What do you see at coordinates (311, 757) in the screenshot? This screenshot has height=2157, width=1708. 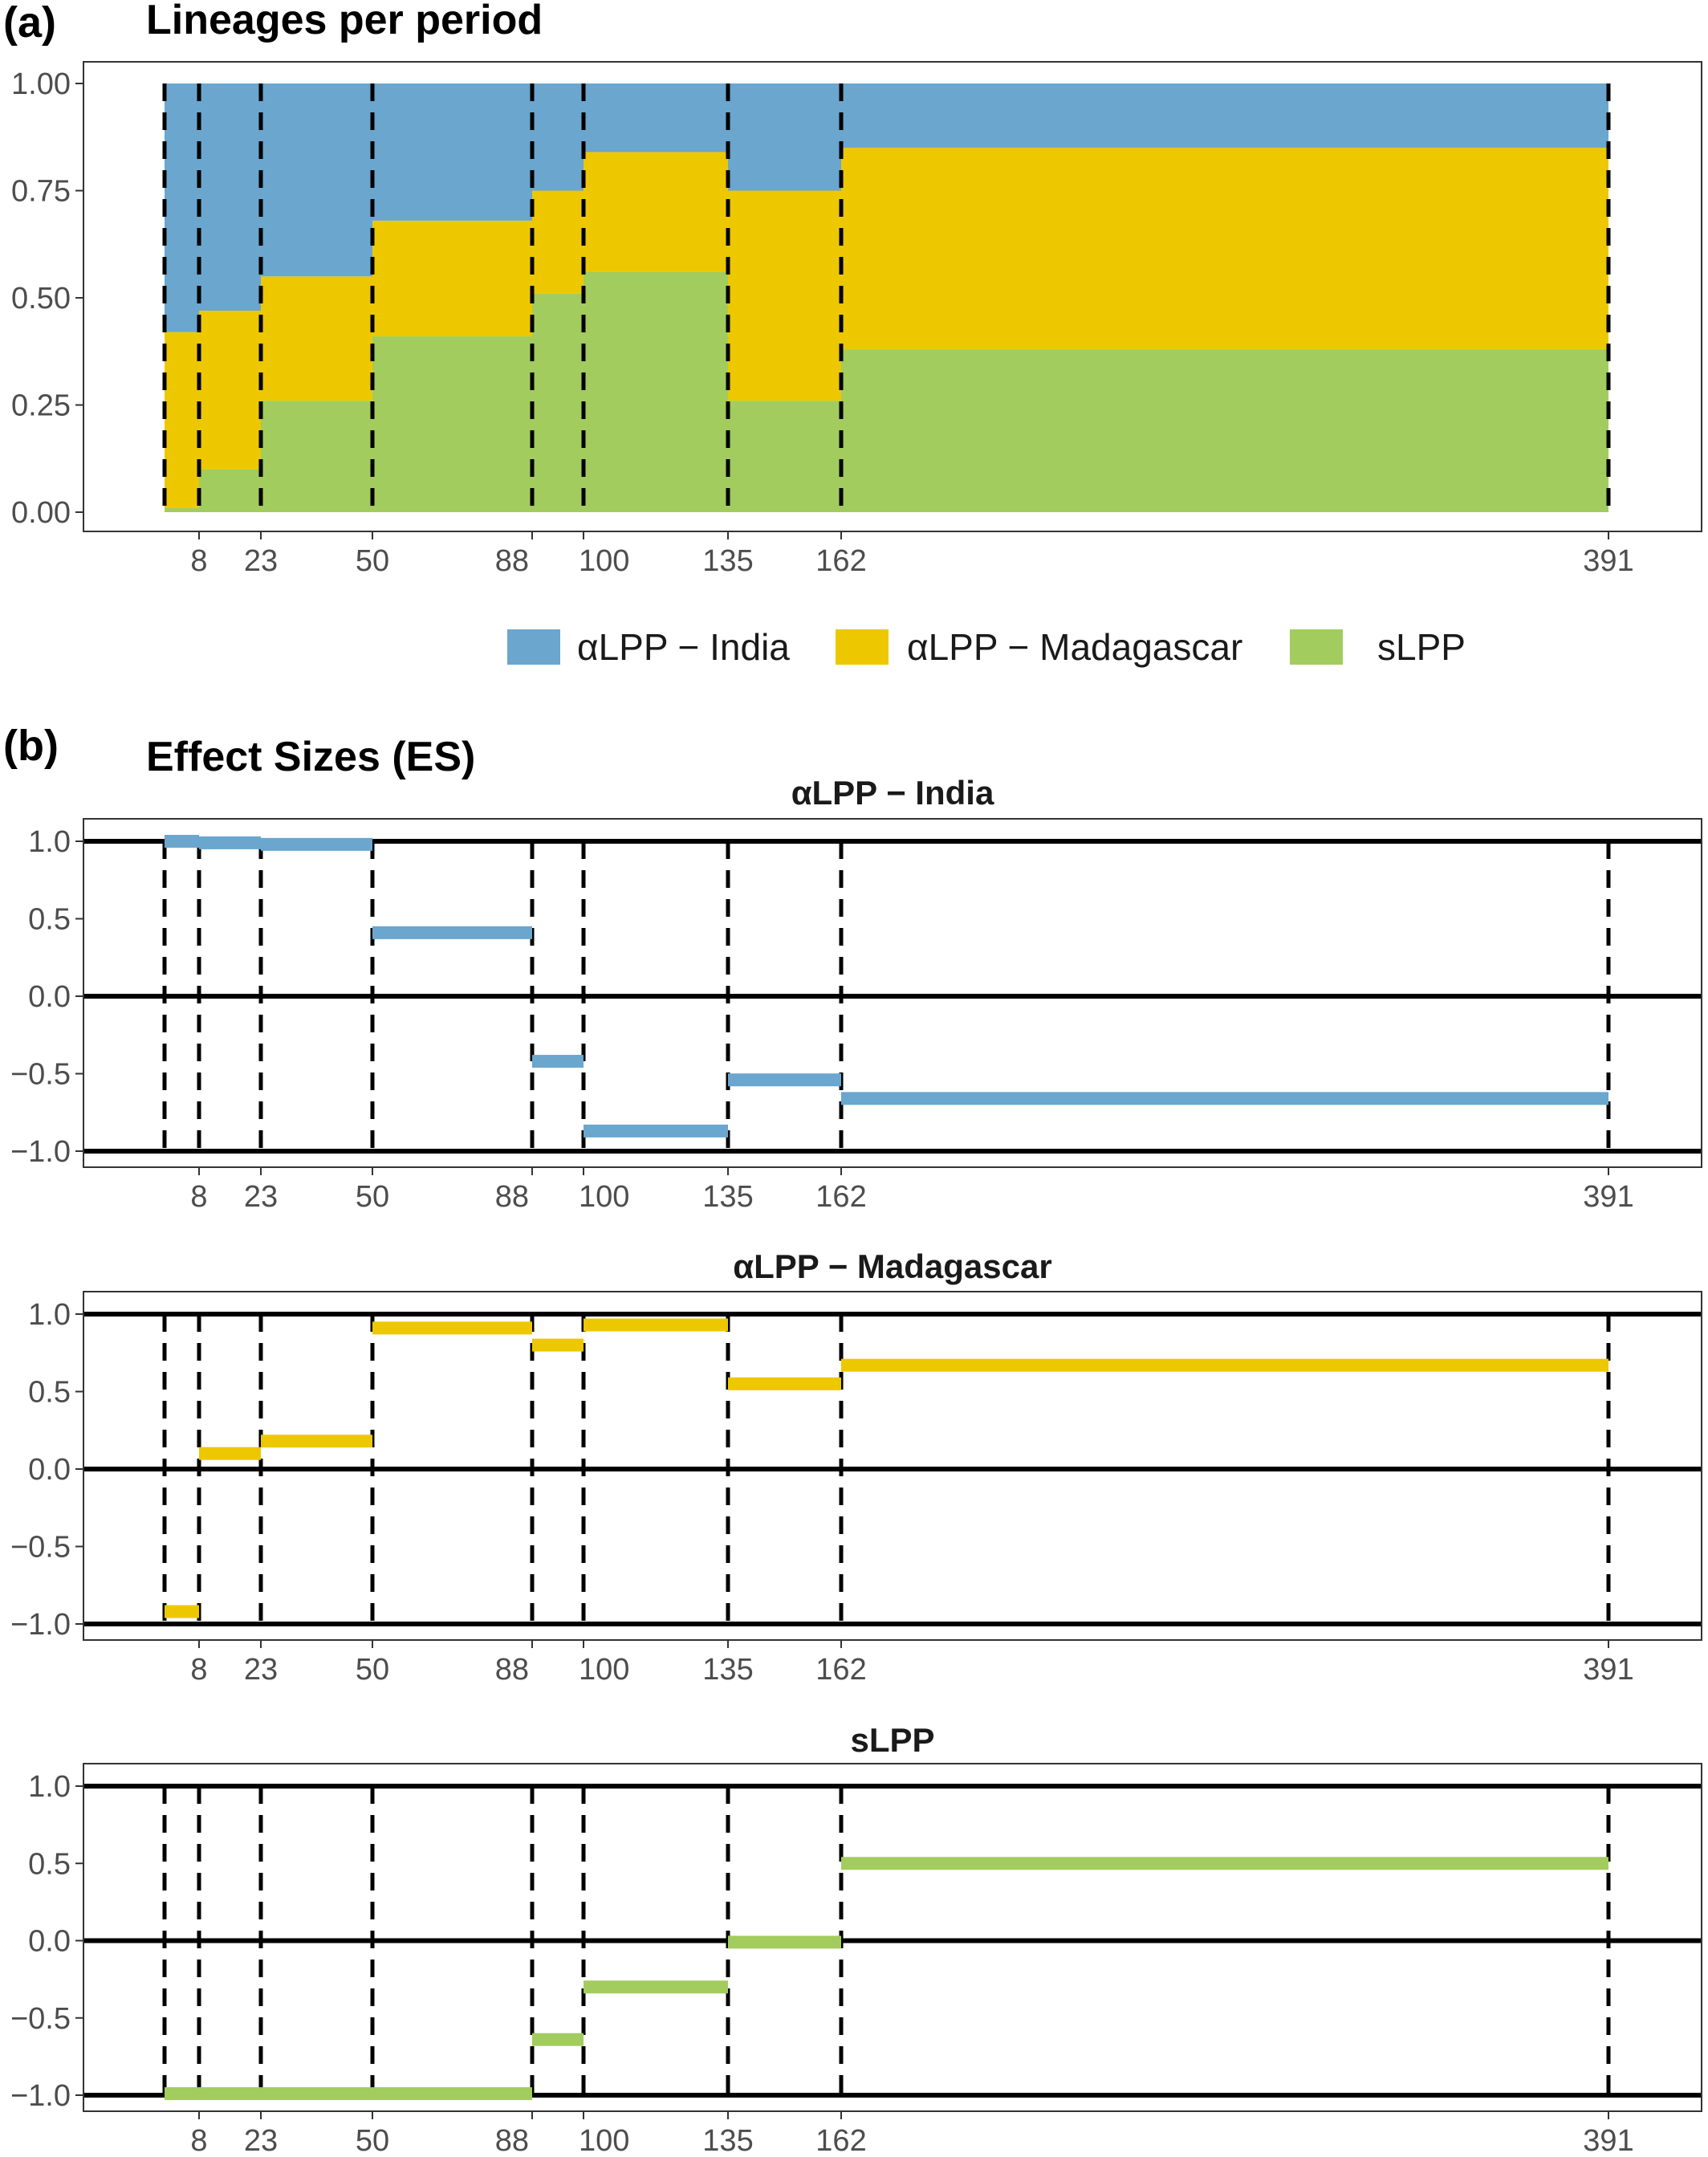 I see `panel-b-title: Effect Sizes (ES)` at bounding box center [311, 757].